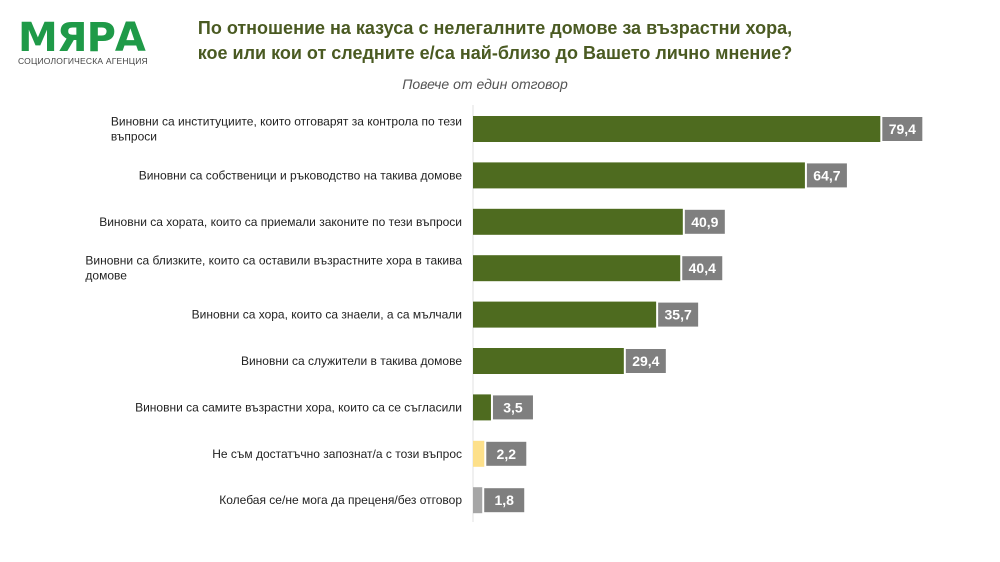 This screenshot has width=1000, height=562. I want to click on chart-subtitle: Повече от един отговор, so click(485, 84).